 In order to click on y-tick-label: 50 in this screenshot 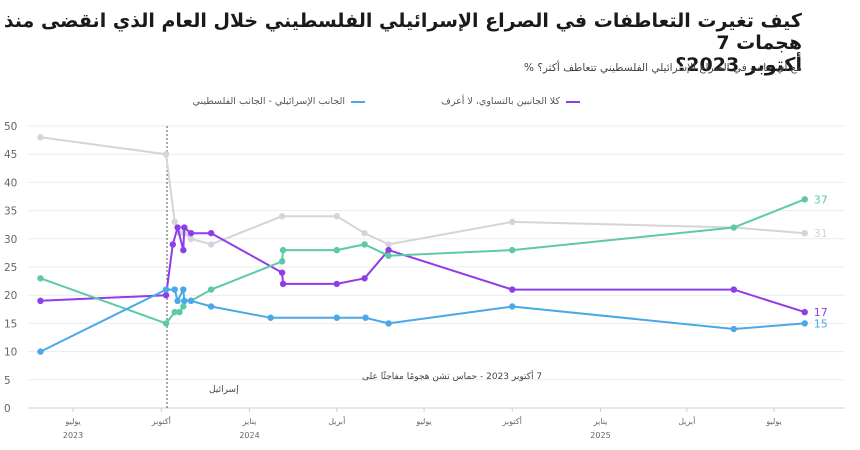, I will do `click(10, 127)`.